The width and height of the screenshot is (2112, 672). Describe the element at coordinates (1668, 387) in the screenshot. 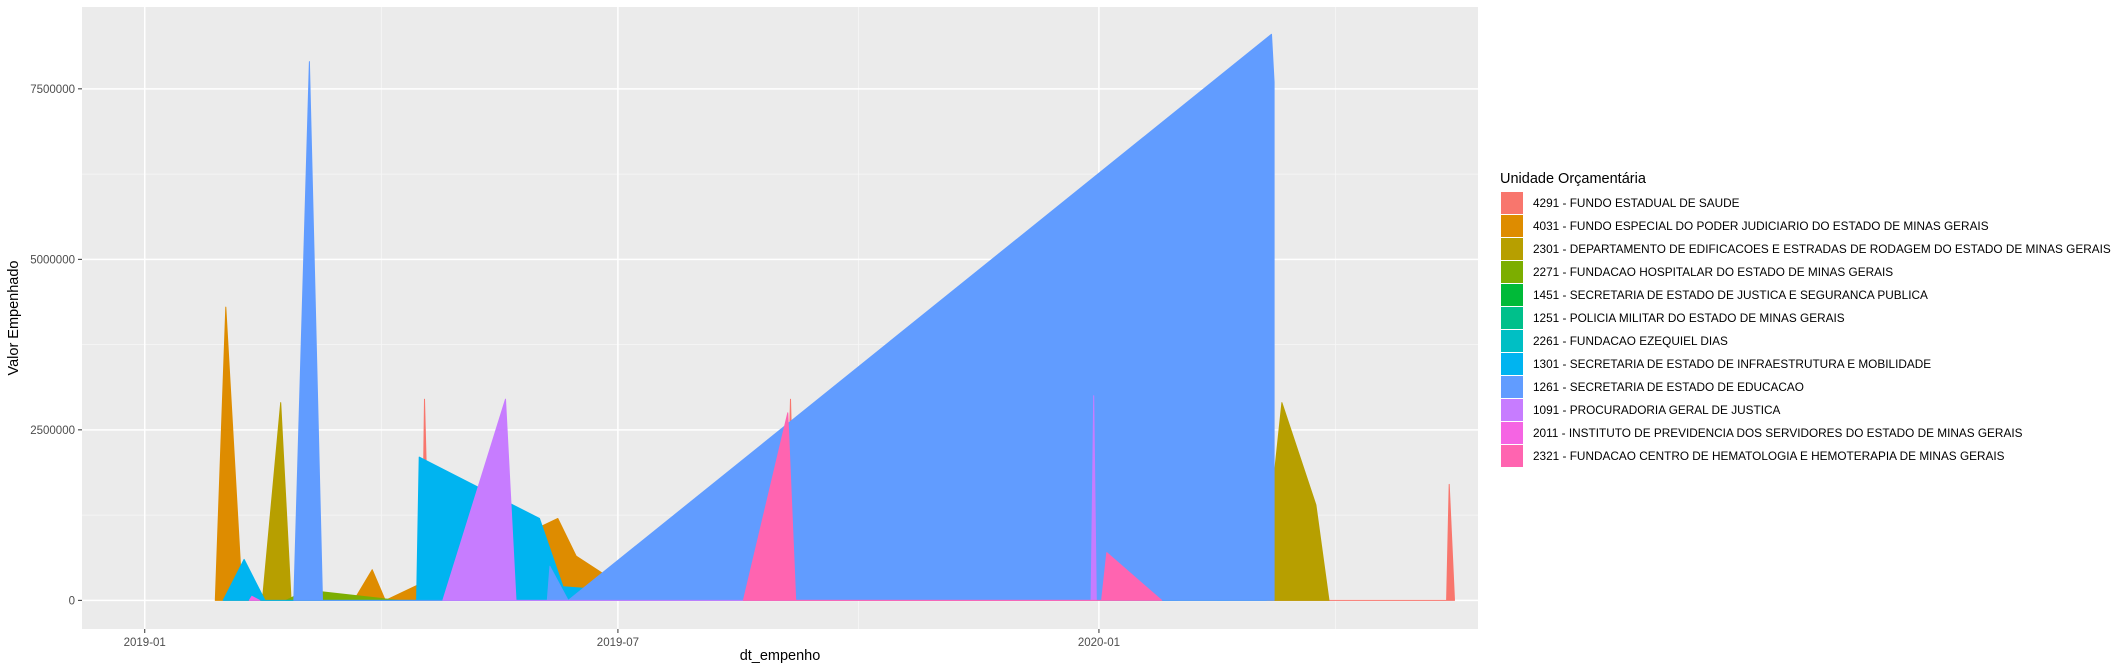

I see `legend-label: 1261 - SECRETARIA DE ESTADO DE EDUCACAO` at that location.